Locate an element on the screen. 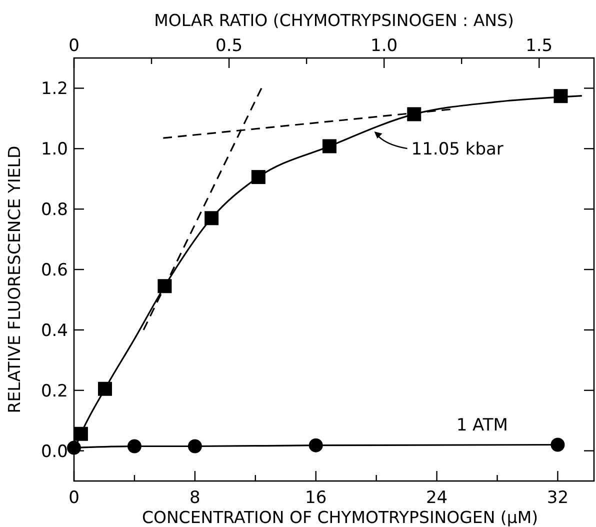  x2-tick-label: 1.5 is located at coordinates (539, 46).